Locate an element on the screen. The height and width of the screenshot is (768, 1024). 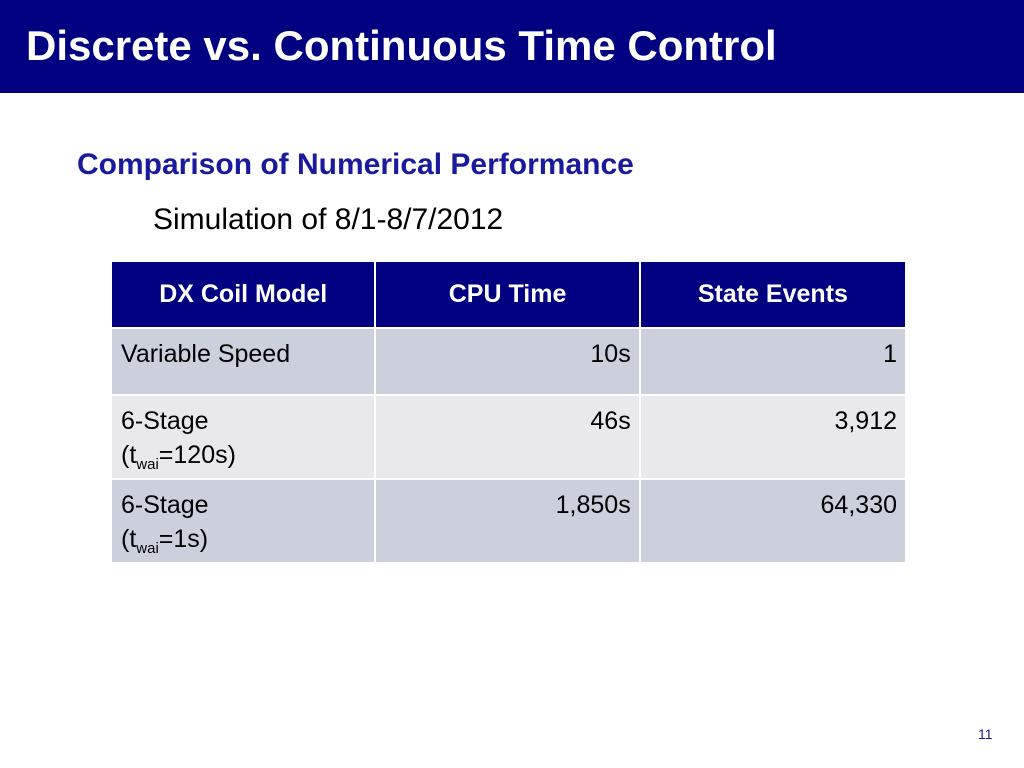
model-param-suffix: =120s) is located at coordinates (197, 455).